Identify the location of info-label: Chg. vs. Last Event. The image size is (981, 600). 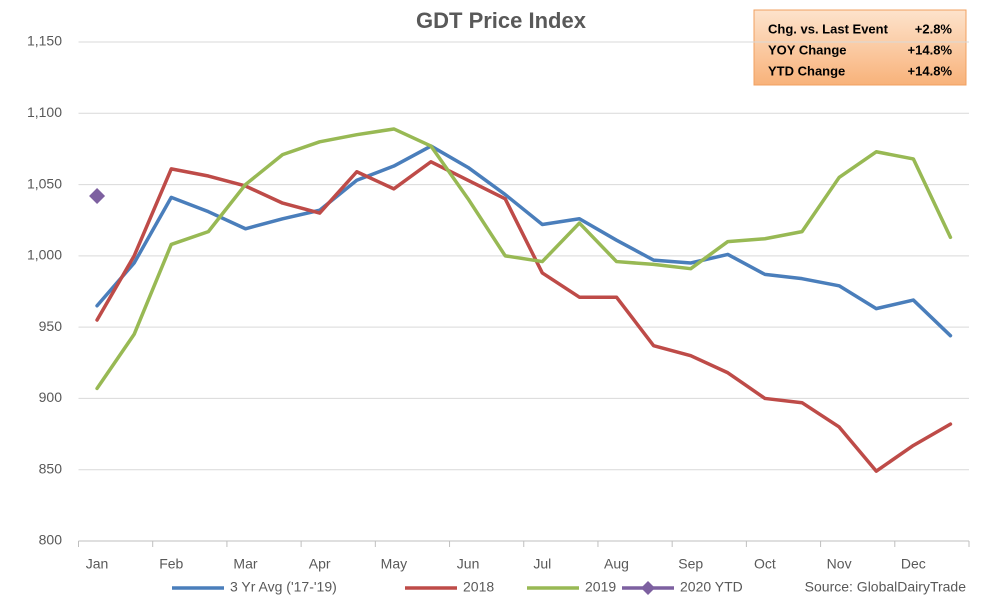
(828, 28).